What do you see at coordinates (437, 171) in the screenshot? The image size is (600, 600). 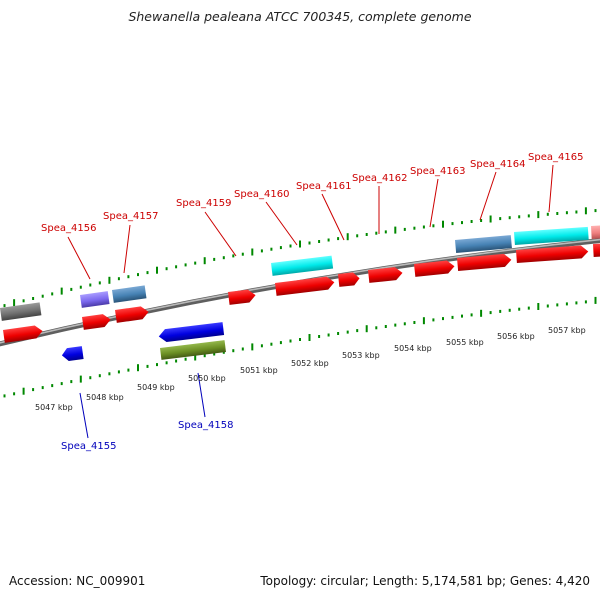 I see `gene-label: Spea_4163` at bounding box center [437, 171].